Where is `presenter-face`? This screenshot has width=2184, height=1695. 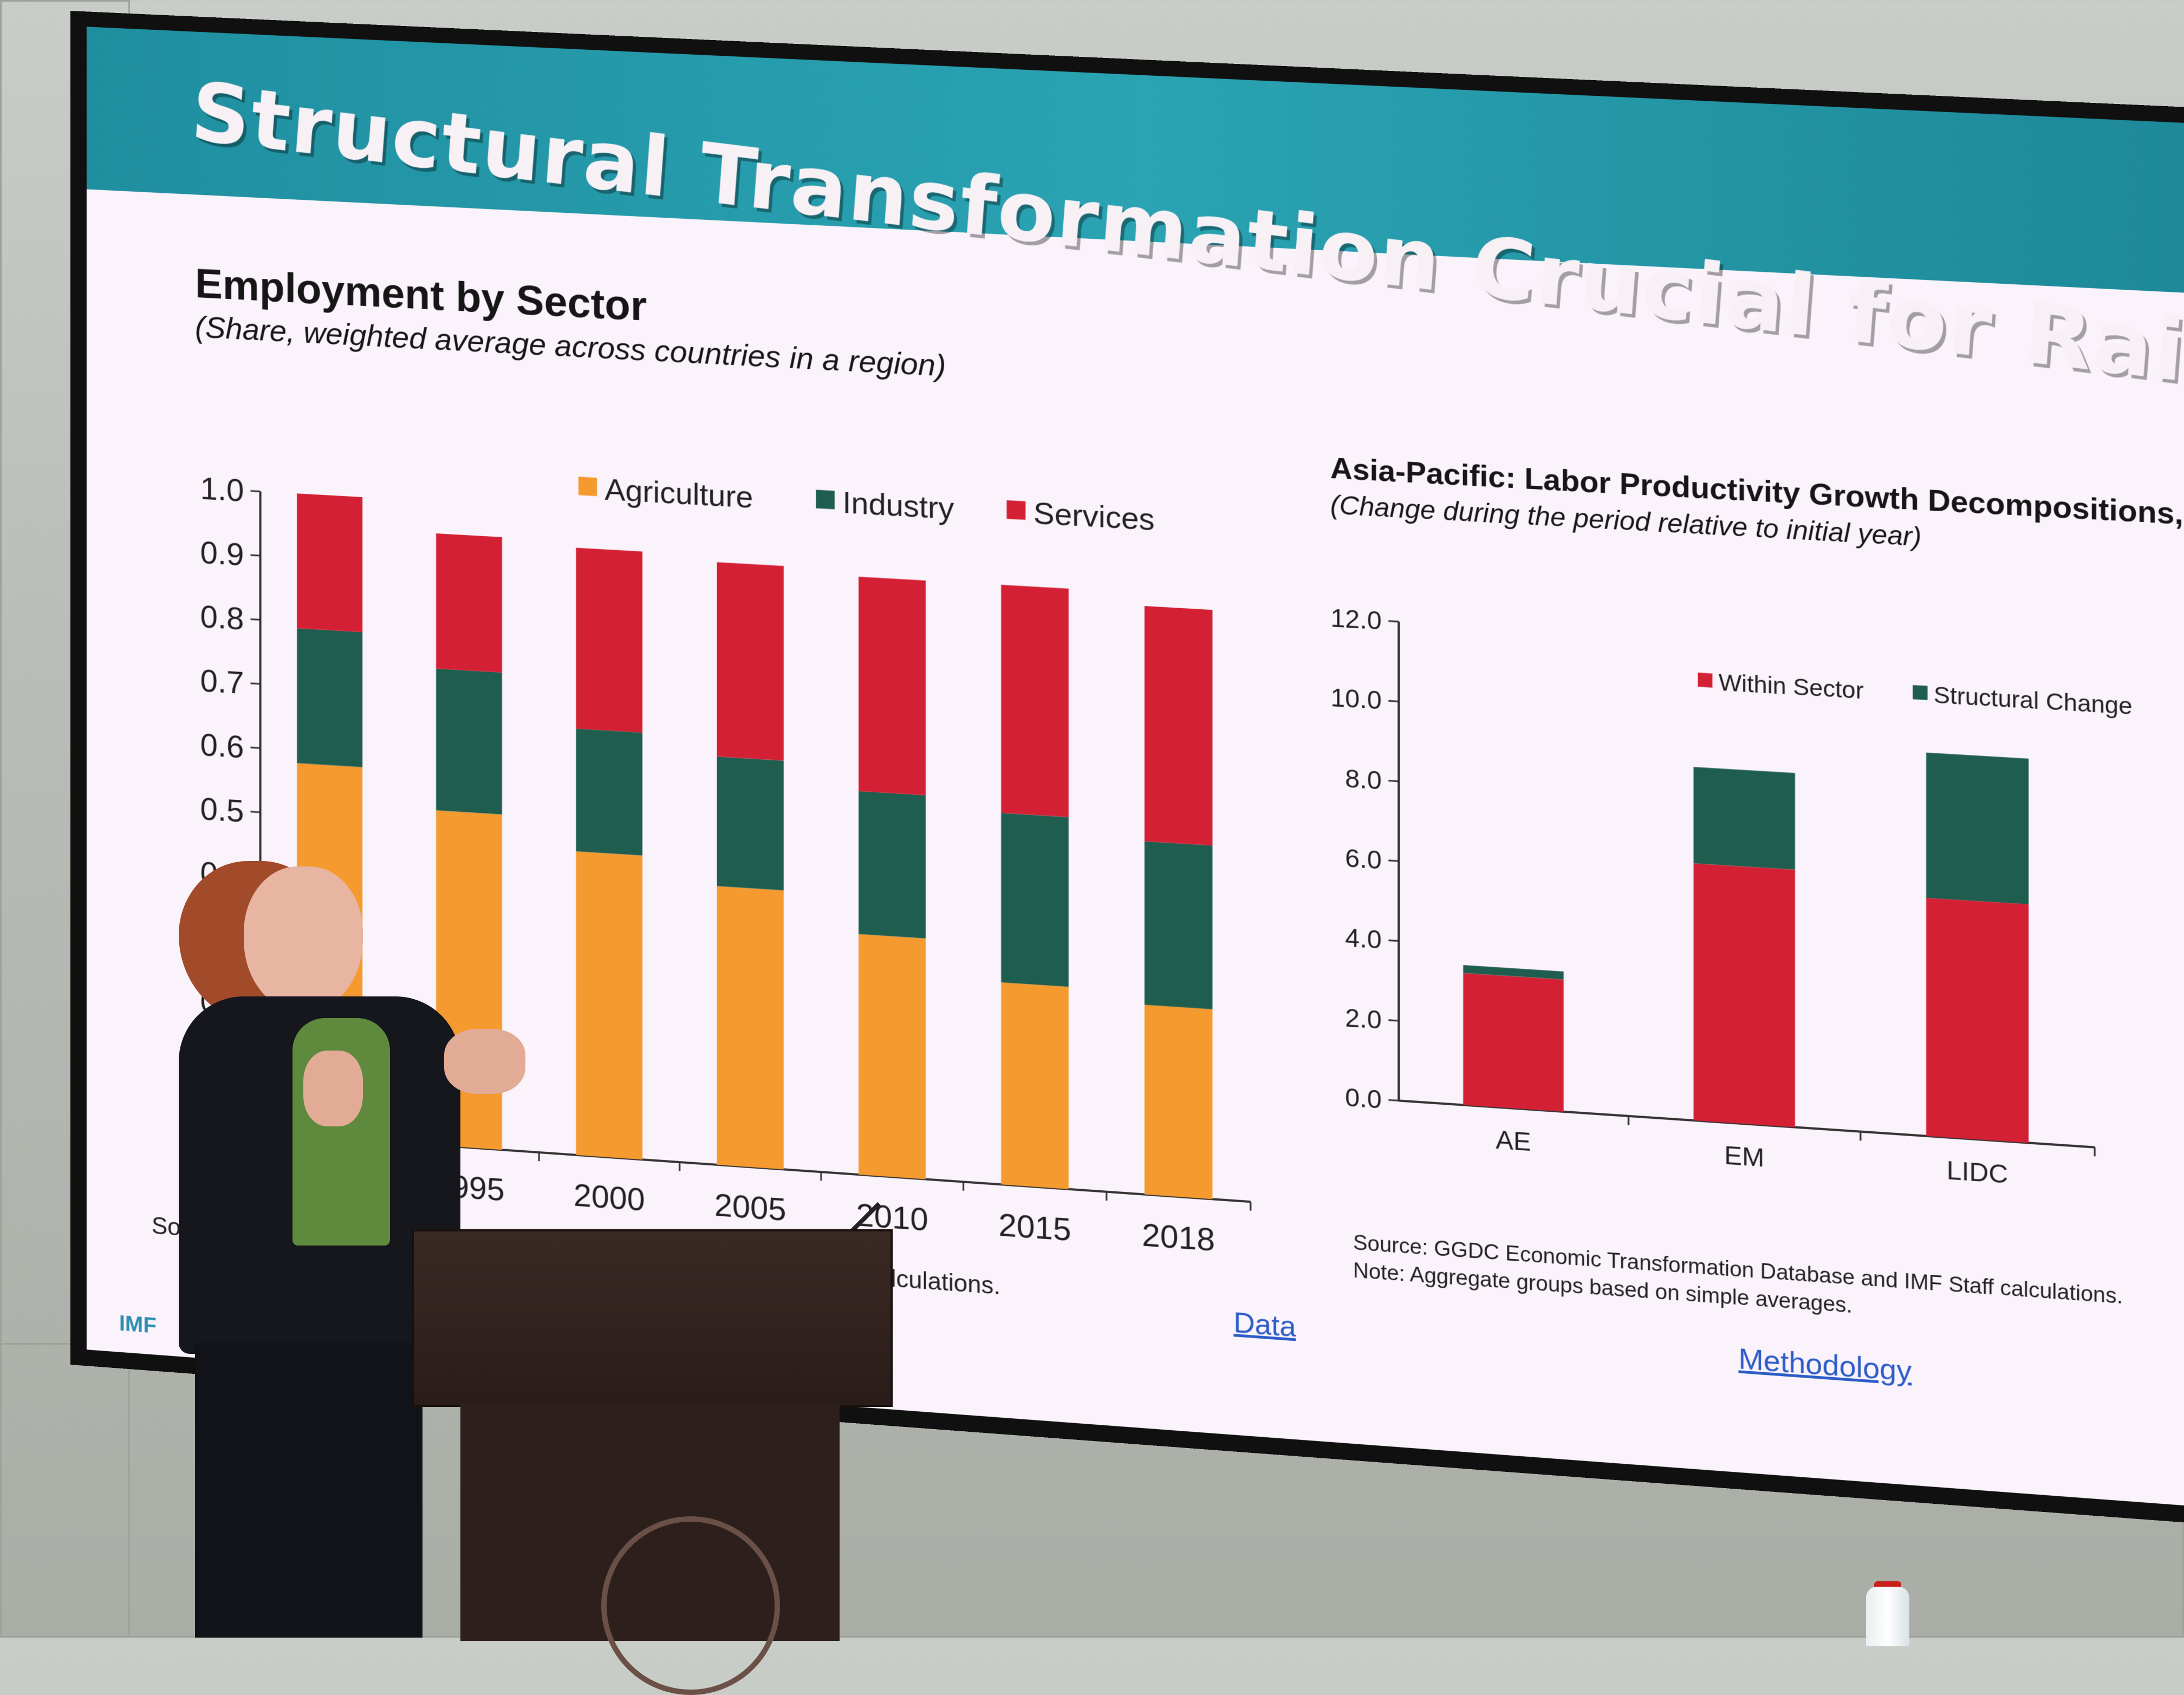 presenter-face is located at coordinates (303, 939).